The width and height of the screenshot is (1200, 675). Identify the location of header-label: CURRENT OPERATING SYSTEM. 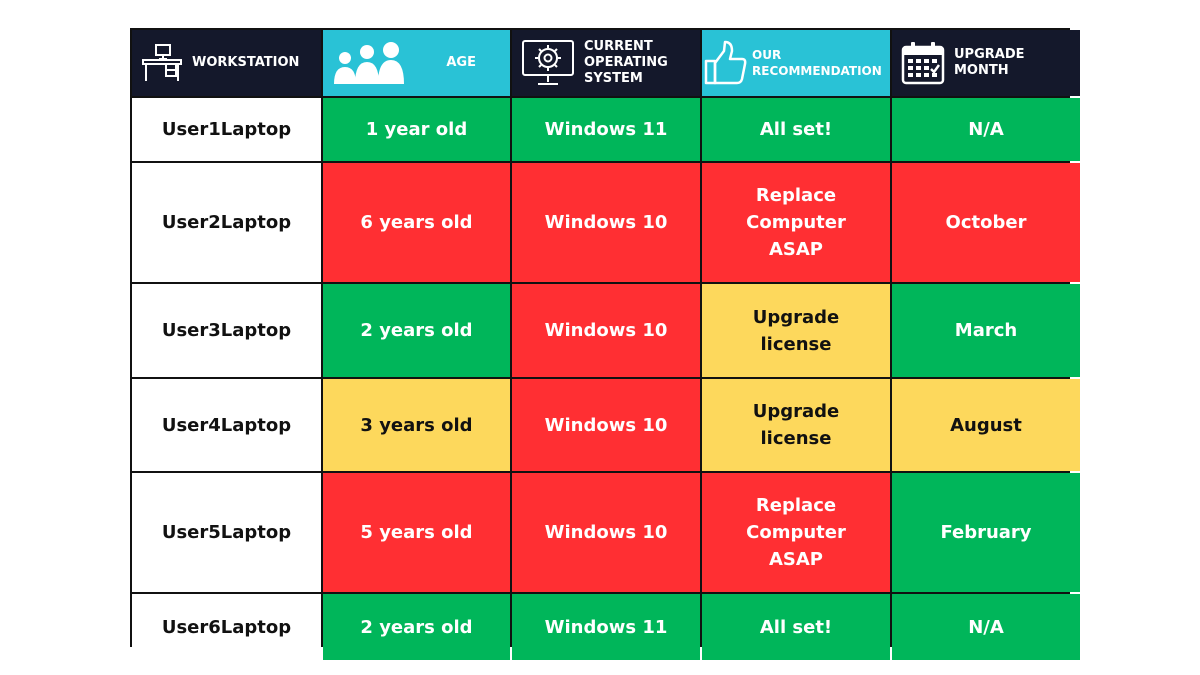
(626, 62).